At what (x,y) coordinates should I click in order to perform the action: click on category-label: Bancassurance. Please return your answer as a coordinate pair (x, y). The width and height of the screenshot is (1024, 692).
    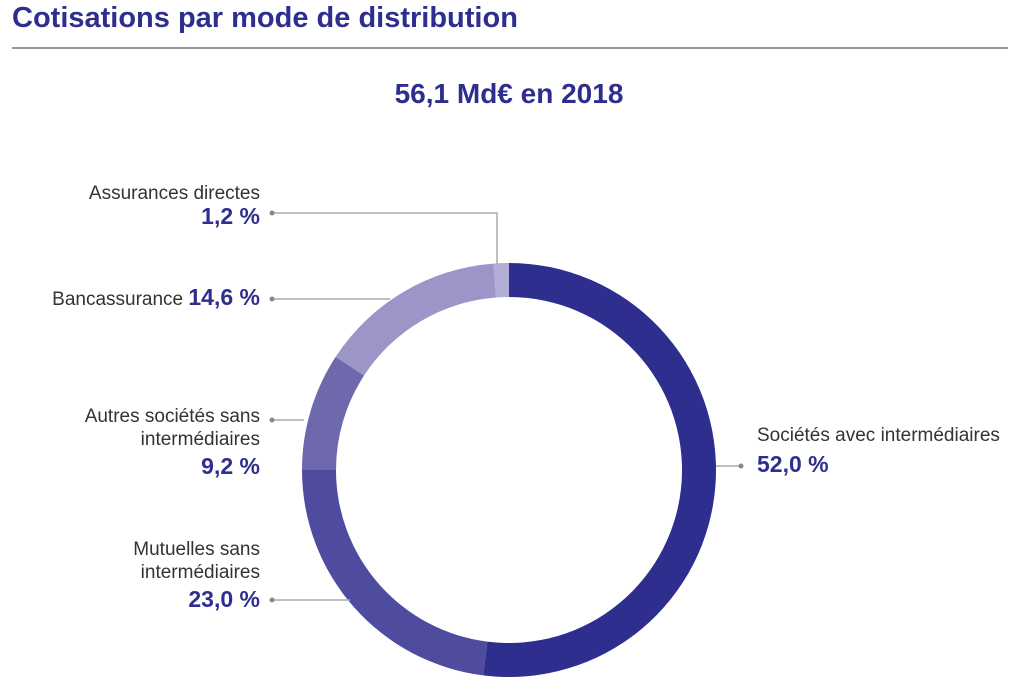
    Looking at the image, I should click on (118, 299).